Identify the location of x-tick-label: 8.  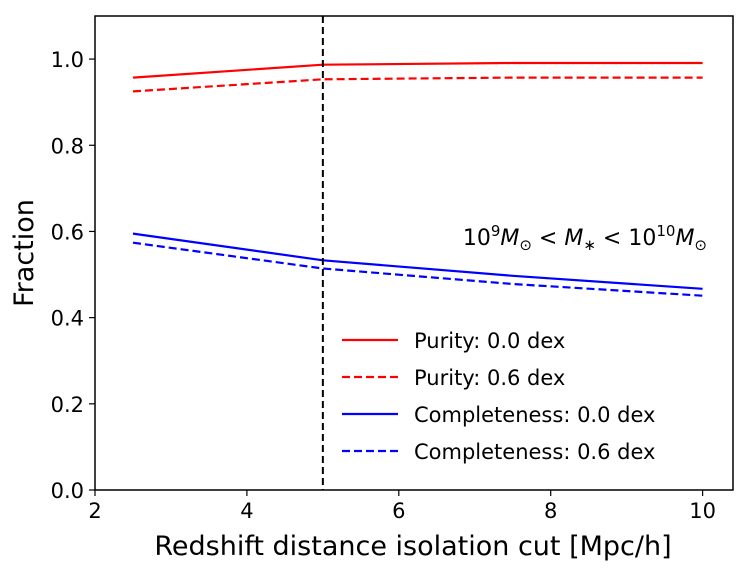
(550, 511).